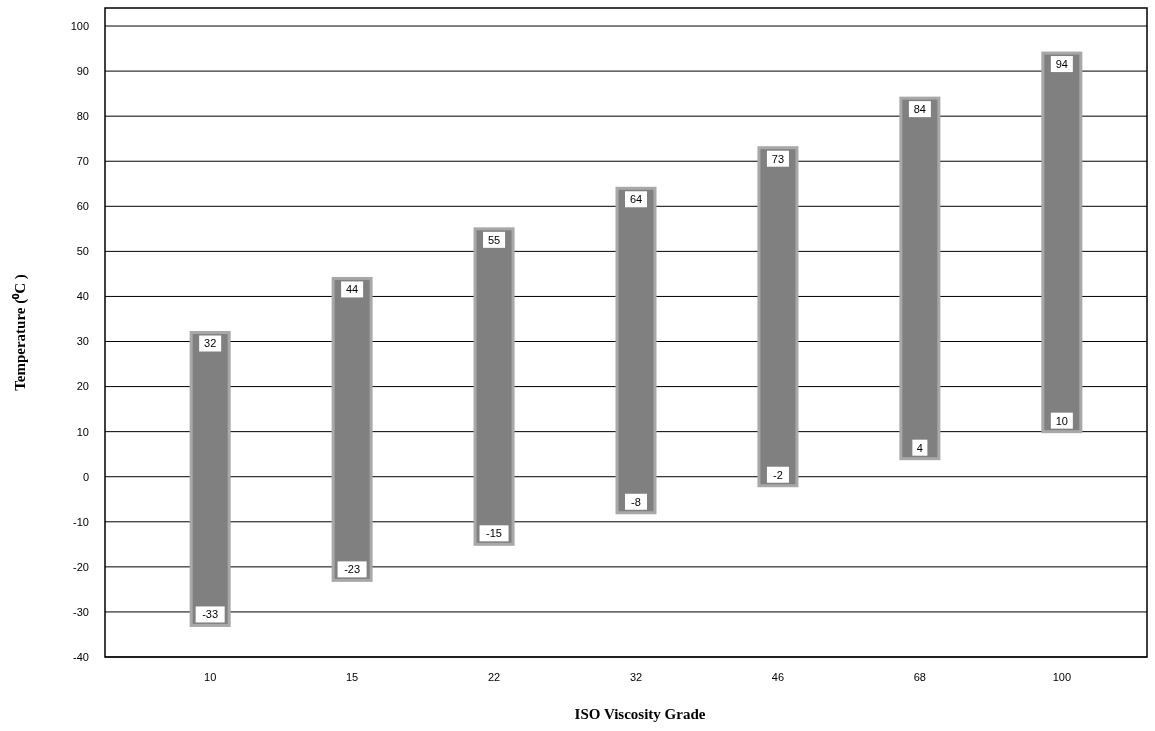 This screenshot has height=731, width=1155. Describe the element at coordinates (352, 676) in the screenshot. I see `x-tick-label: 15` at that location.